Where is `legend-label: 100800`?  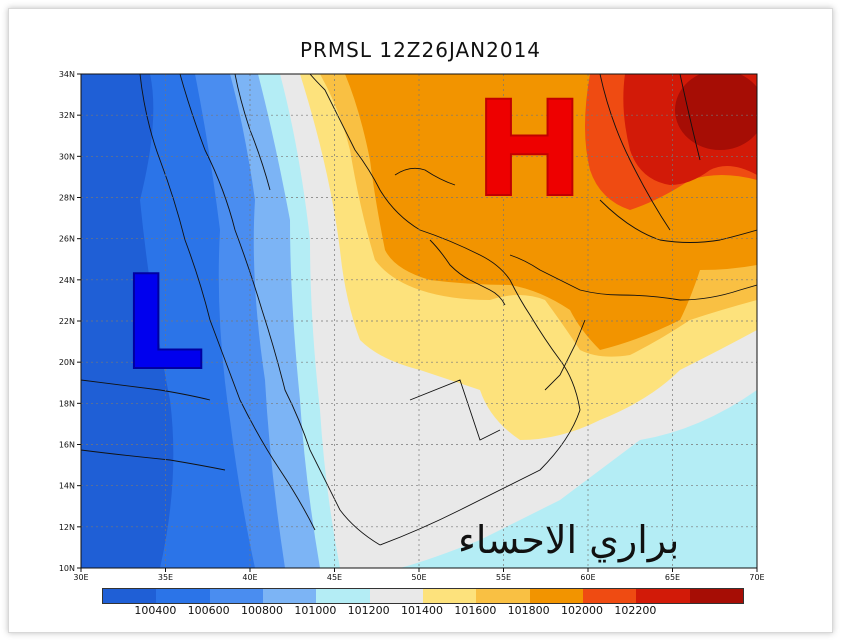
legend-label: 100800 is located at coordinates (262, 610).